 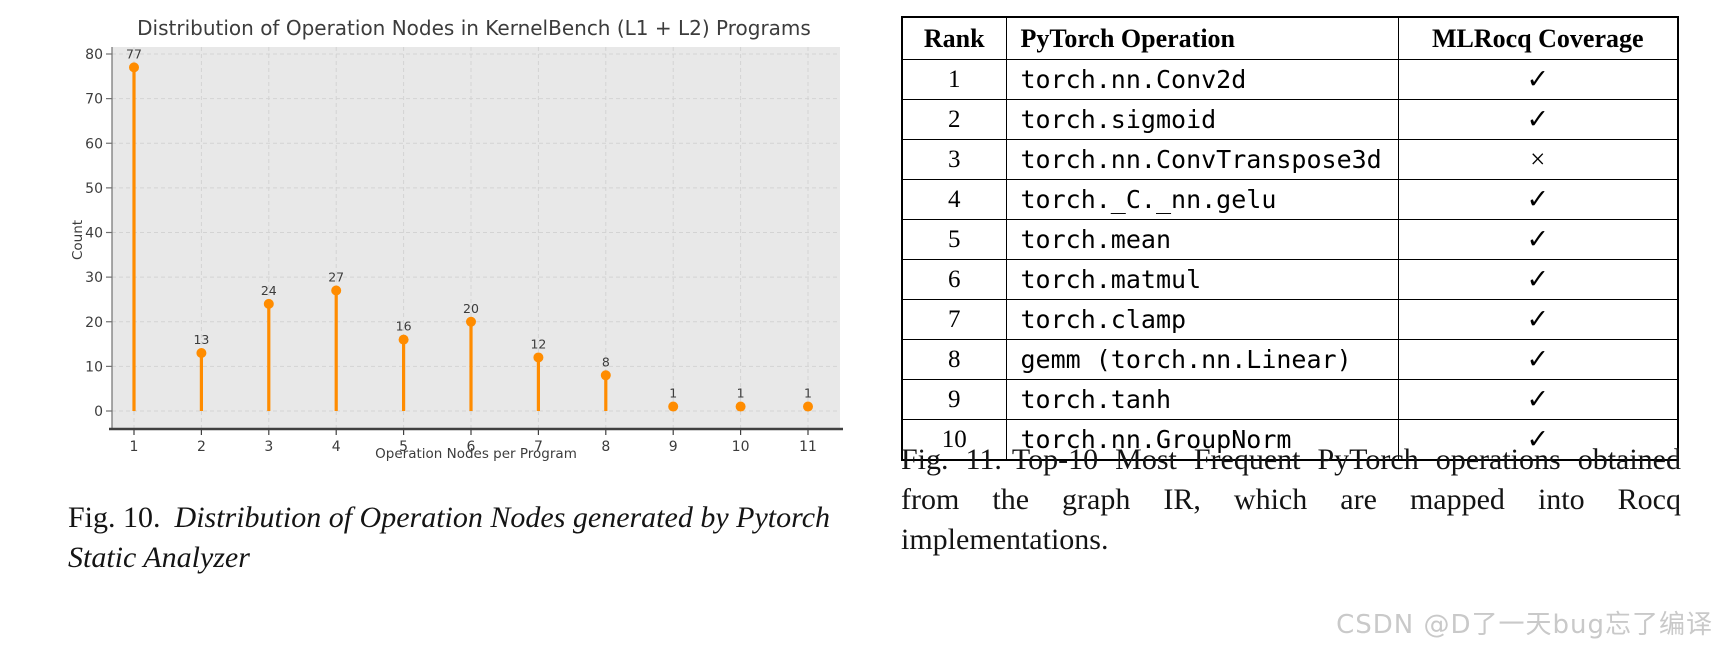 What do you see at coordinates (954, 38) in the screenshot?
I see `column-header-rank: Rank` at bounding box center [954, 38].